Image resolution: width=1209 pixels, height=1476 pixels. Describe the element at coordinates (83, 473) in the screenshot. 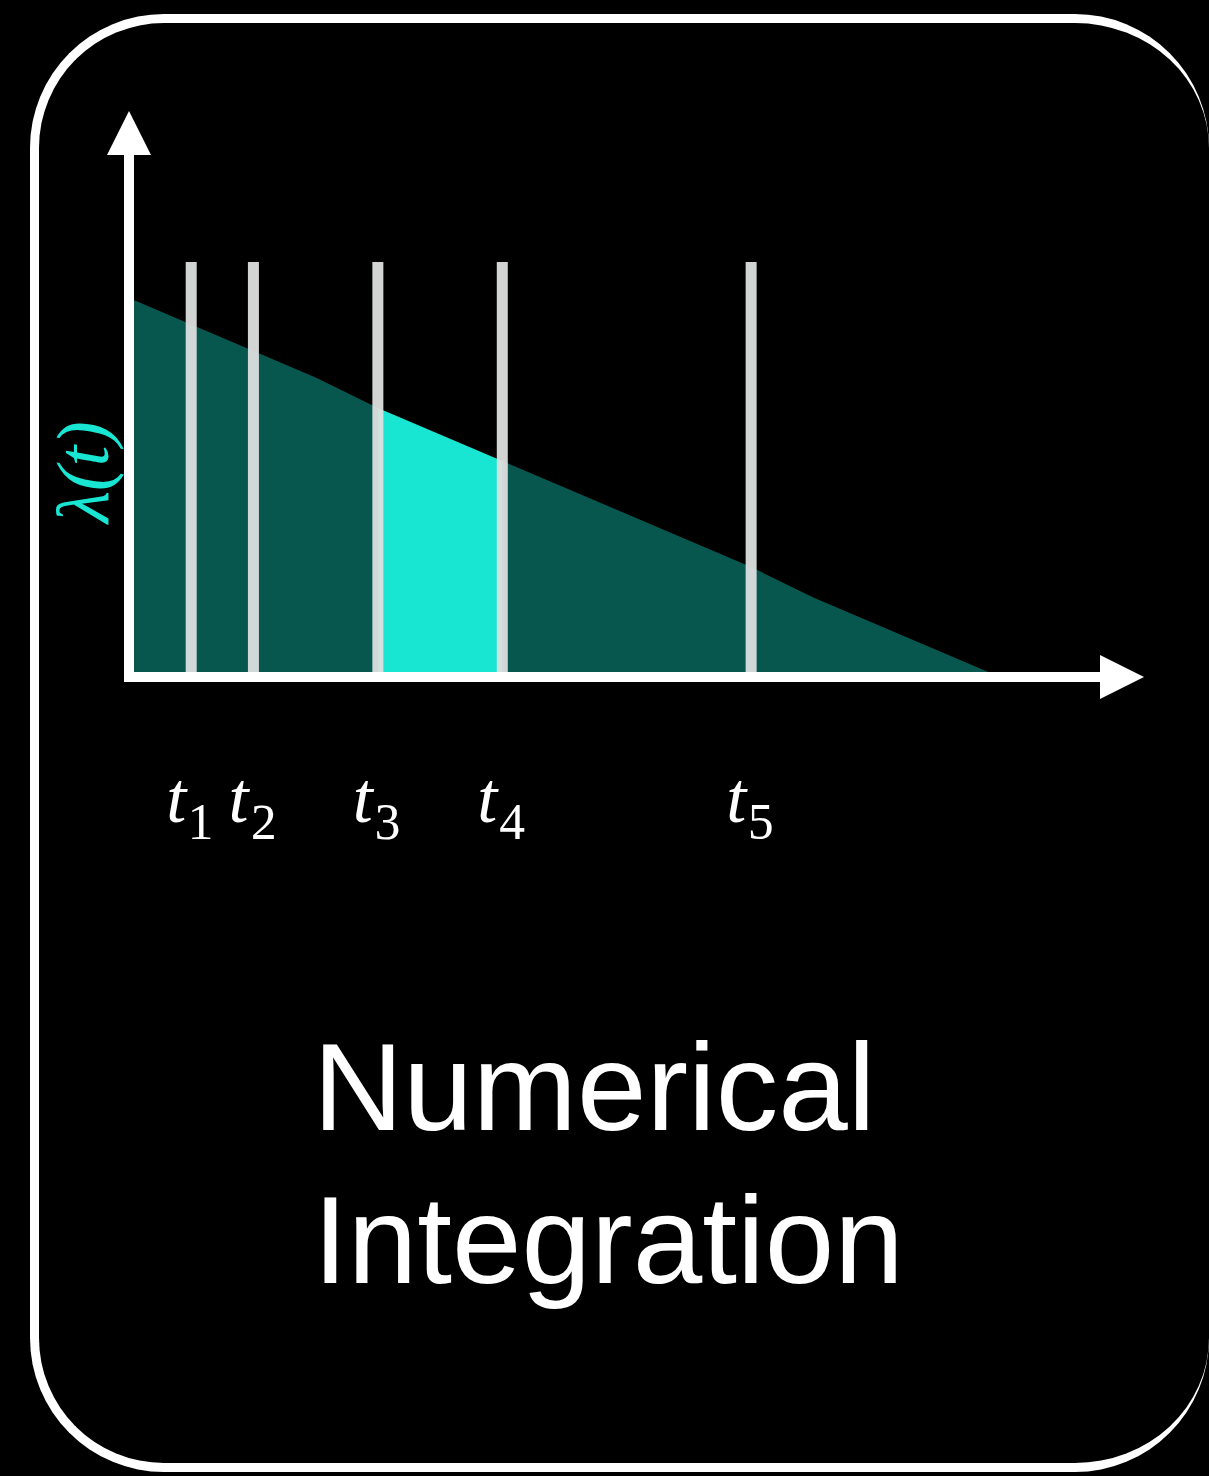

I see `y-axis-title: λ(t)` at that location.